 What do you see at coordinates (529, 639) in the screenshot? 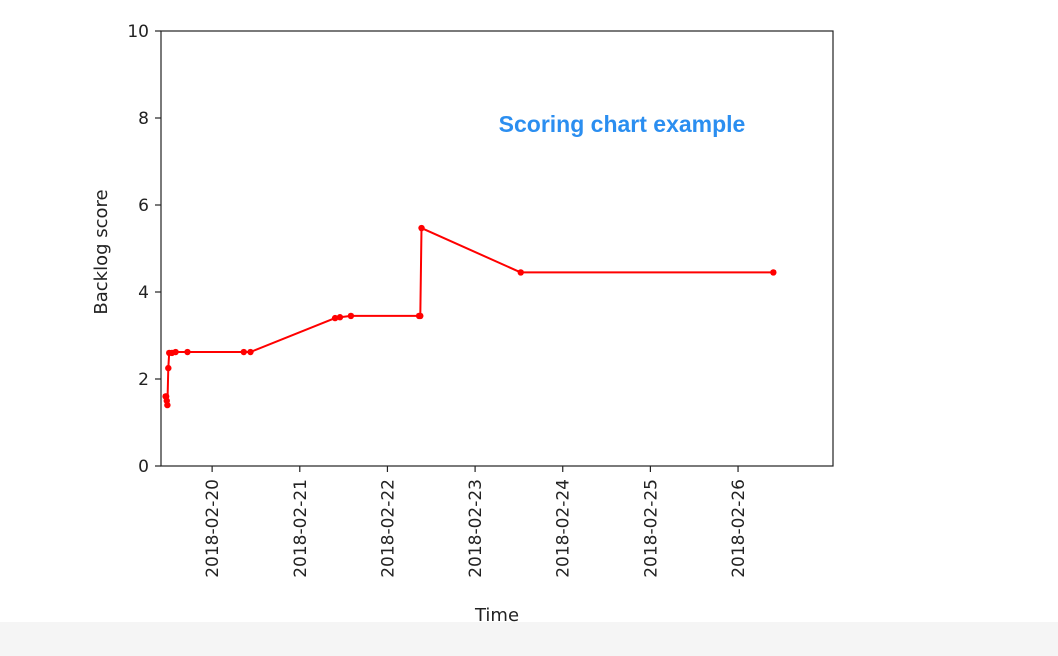
I see `window-bottom-band` at bounding box center [529, 639].